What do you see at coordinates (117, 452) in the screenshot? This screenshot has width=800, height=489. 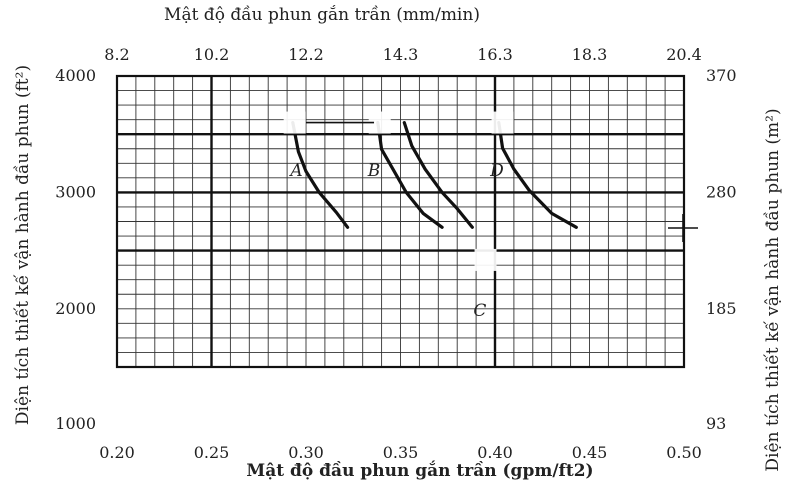 I see `bottom-tick-label: 0.20` at bounding box center [117, 452].